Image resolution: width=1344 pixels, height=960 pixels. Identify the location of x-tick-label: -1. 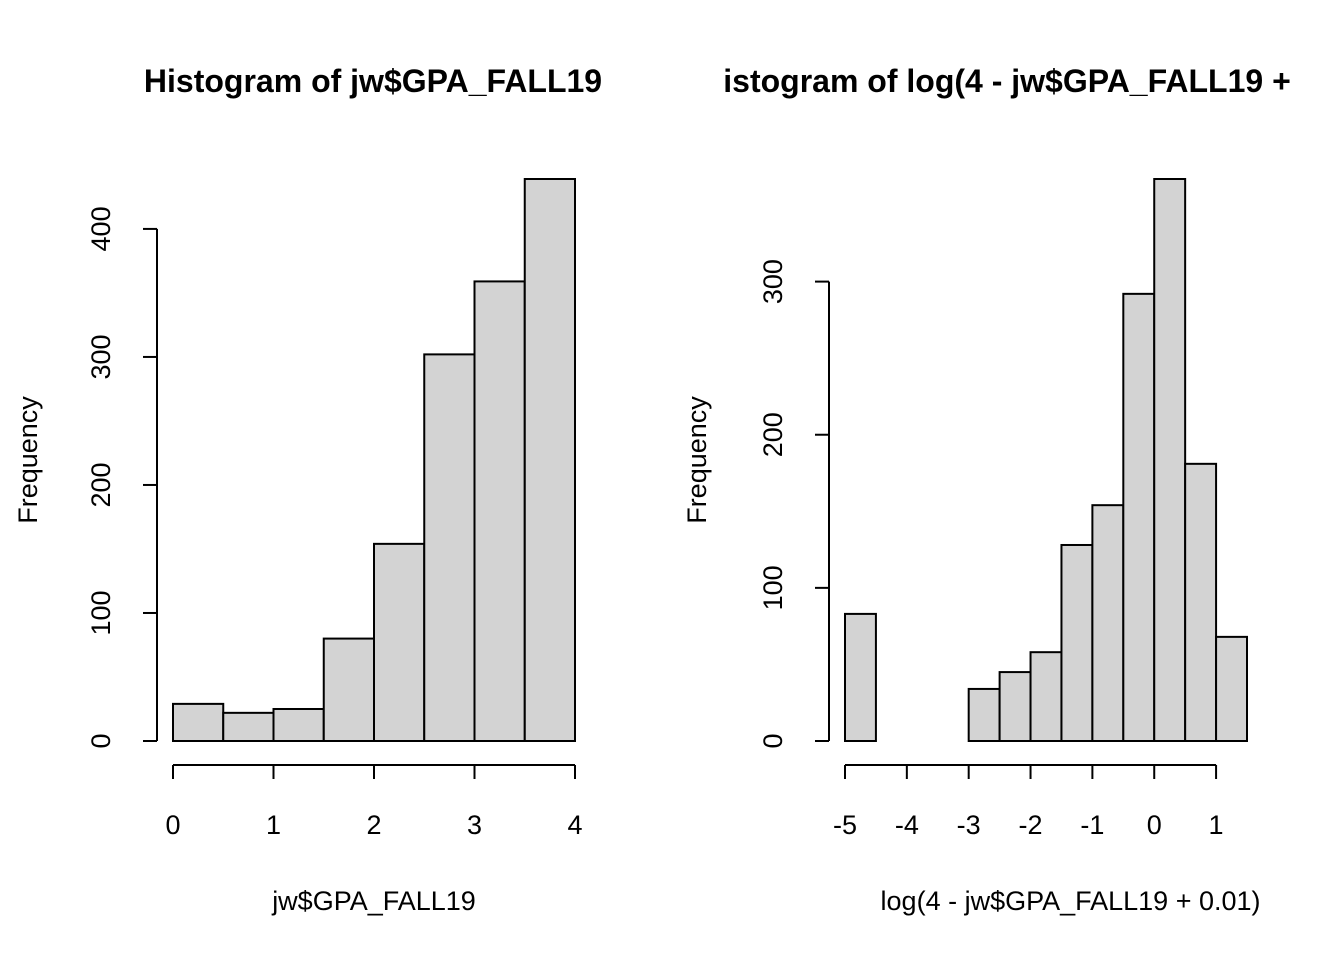
(1092, 825).